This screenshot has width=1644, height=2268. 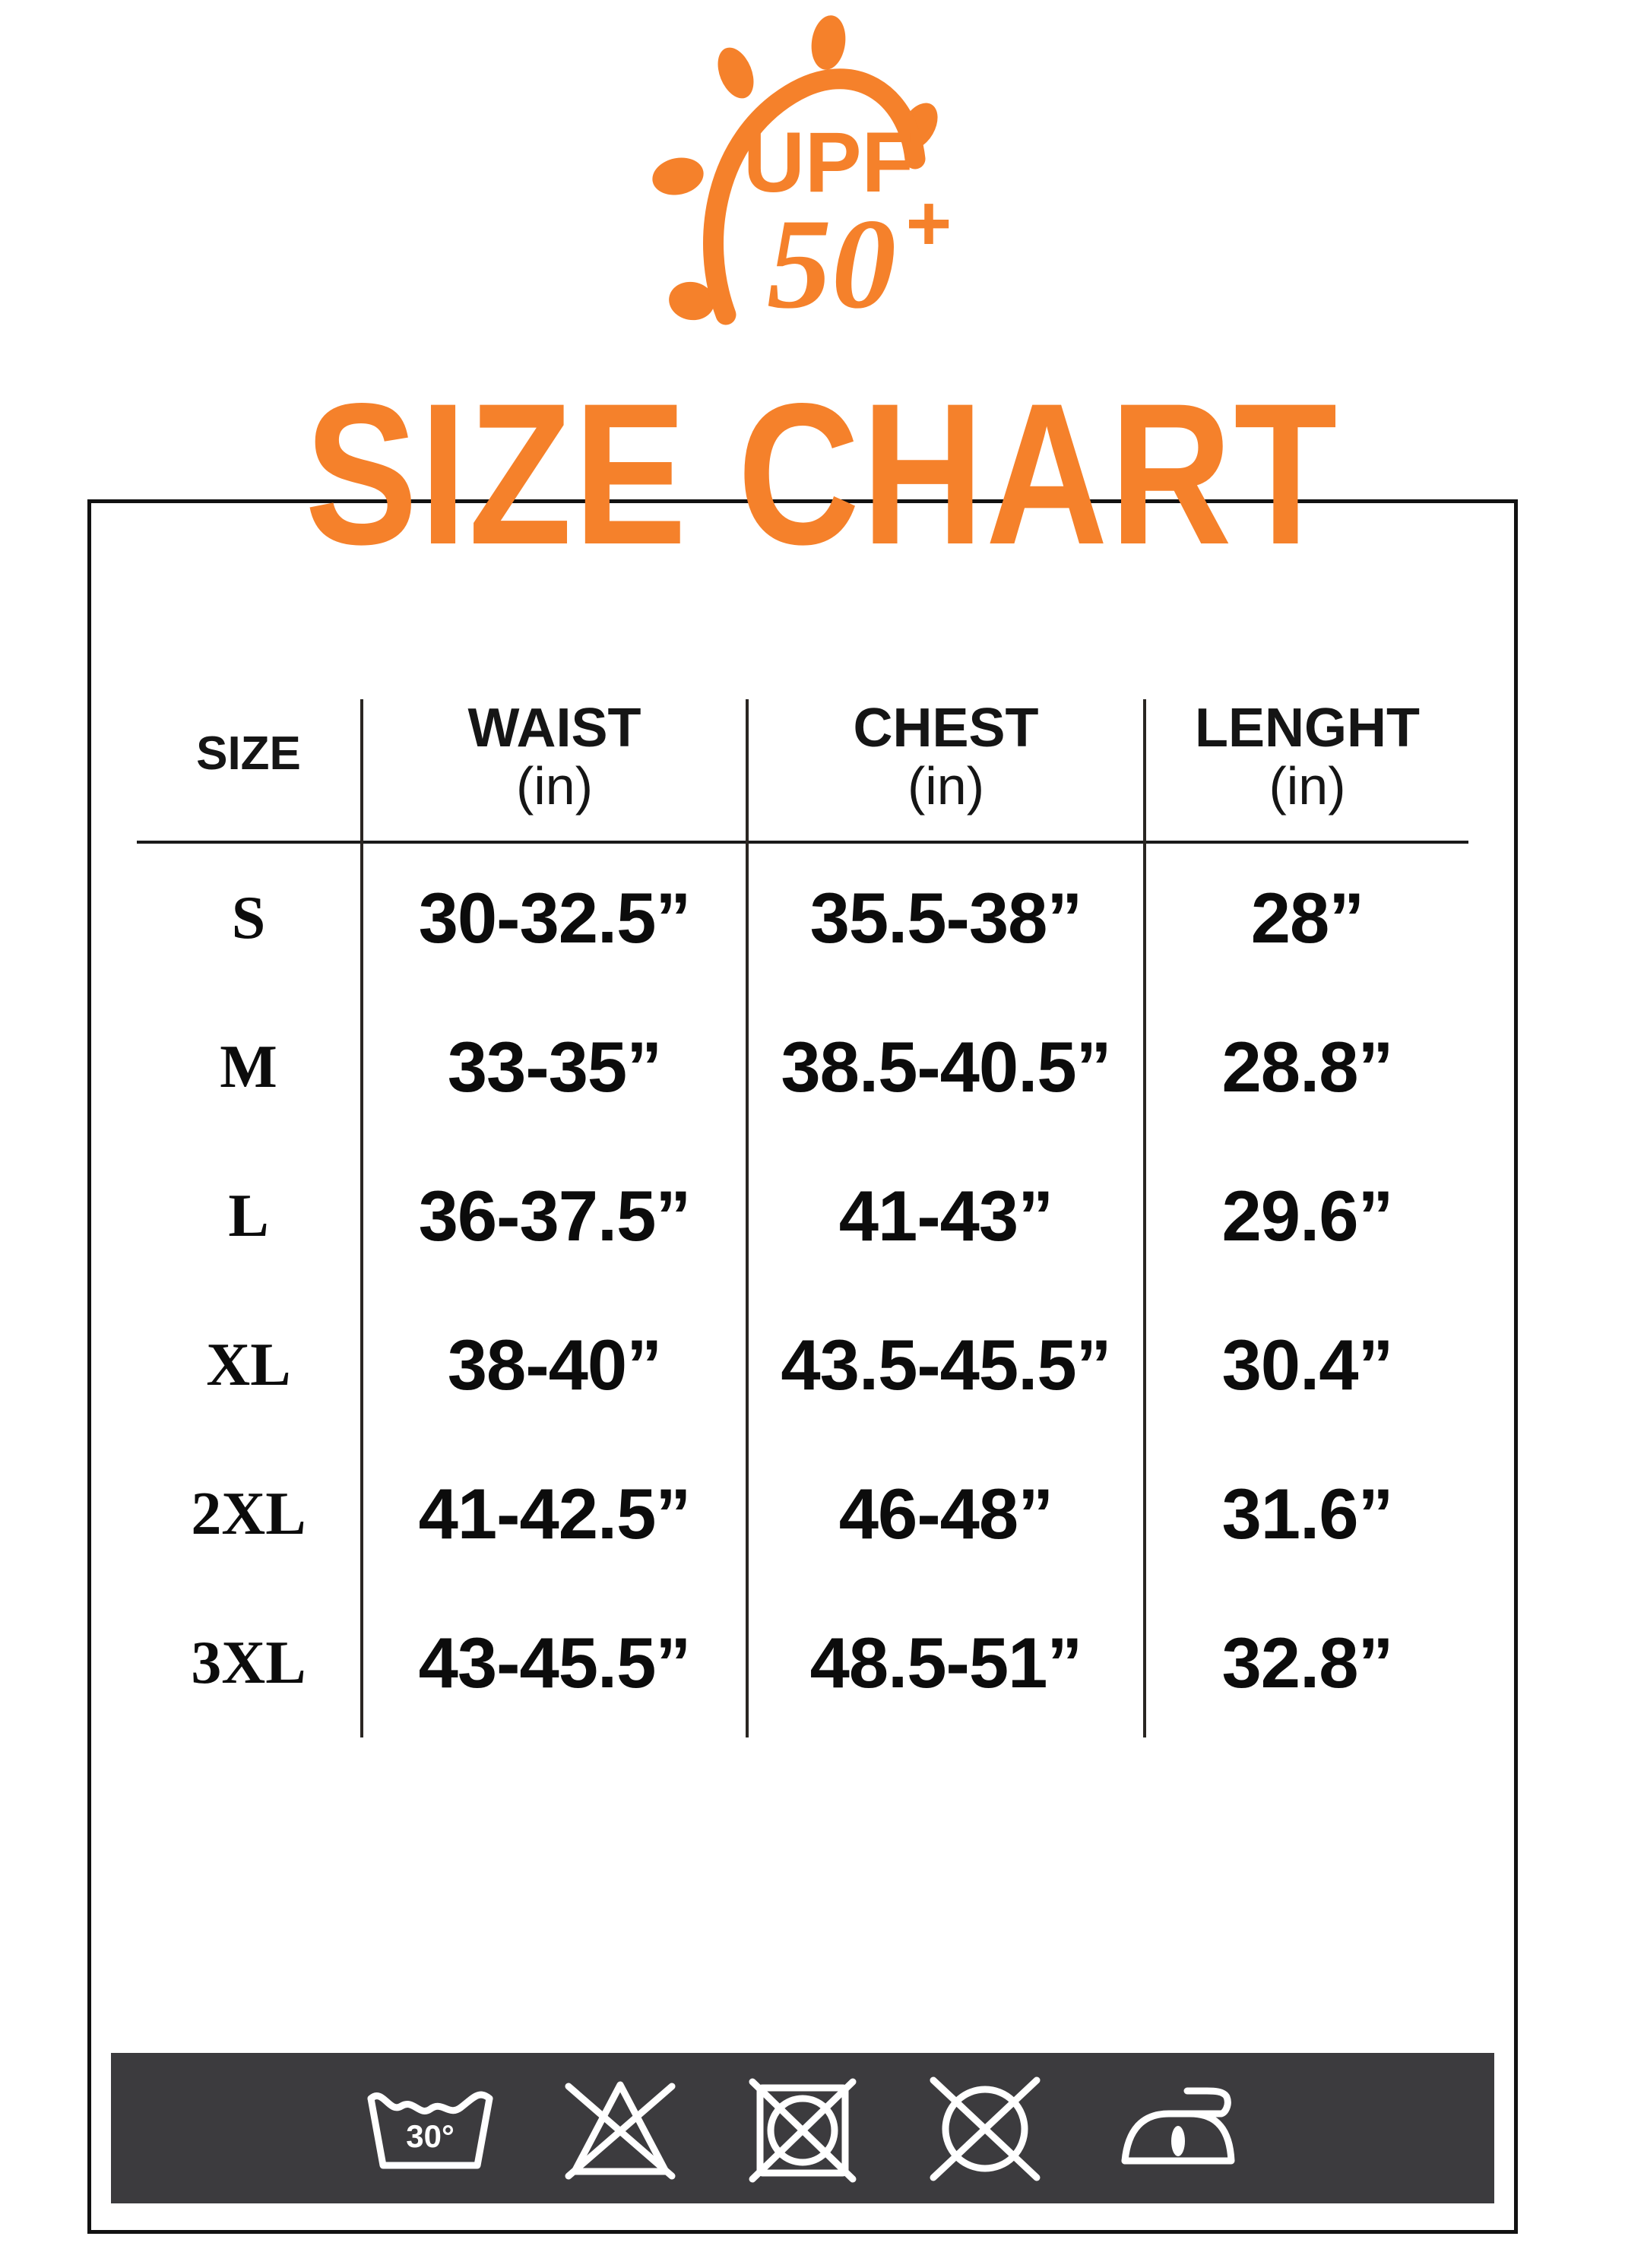 I want to click on column-header-waist: WAIST (in), so click(x=555, y=770).